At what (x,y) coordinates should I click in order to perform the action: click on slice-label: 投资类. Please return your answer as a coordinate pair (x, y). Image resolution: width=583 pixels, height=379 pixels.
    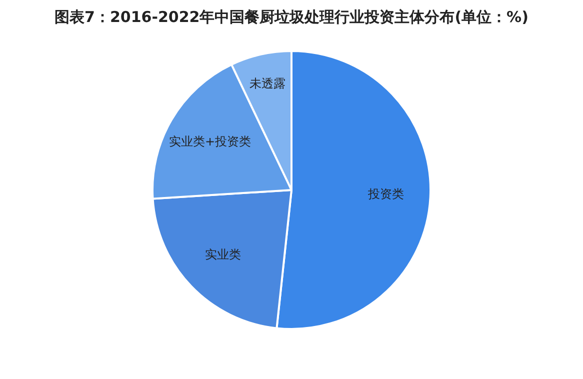
    Looking at the image, I should click on (385, 194).